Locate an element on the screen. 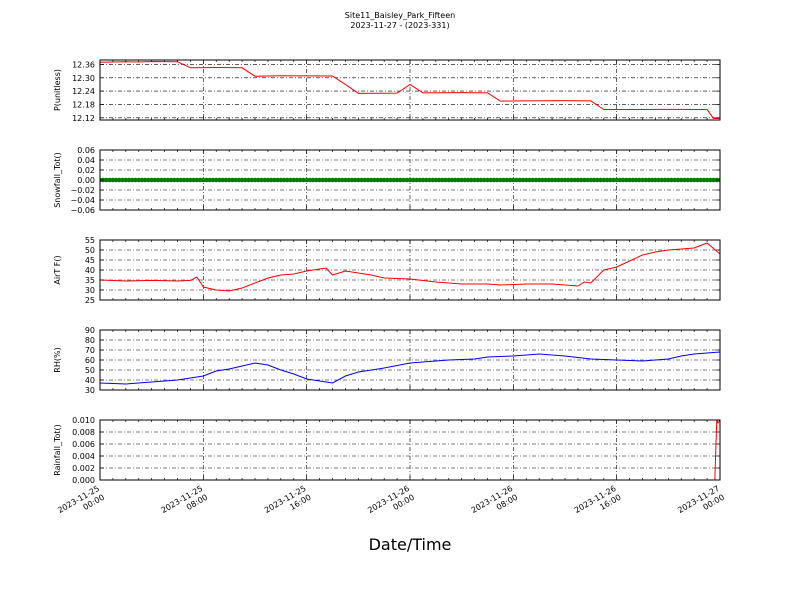 This screenshot has width=800, height=600. y-tick-label: 55 is located at coordinates (90, 240).